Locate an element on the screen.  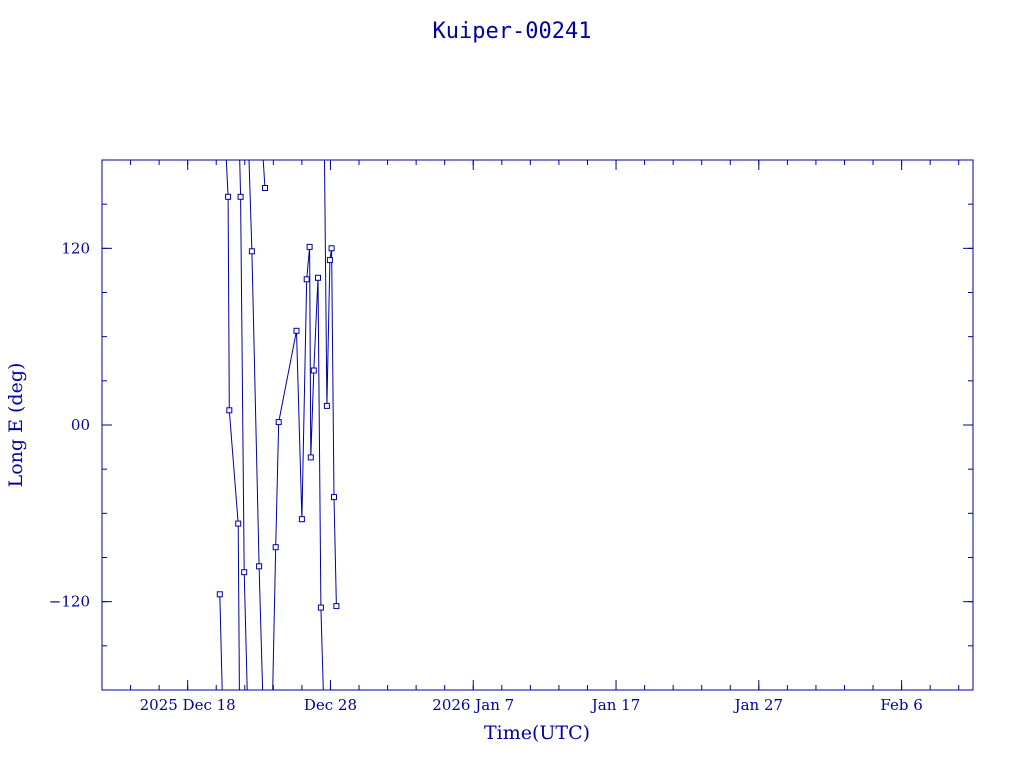
x-tick-label: Jan 27 is located at coordinates (758, 705).